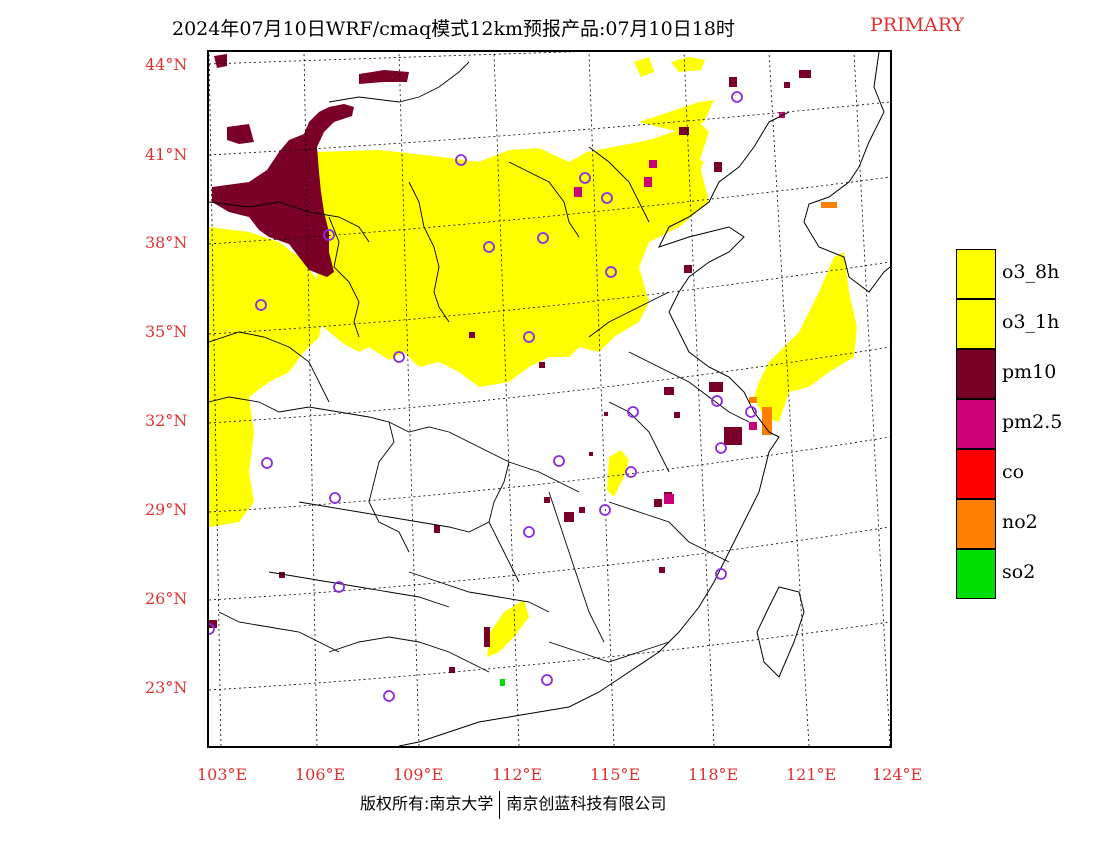 Image resolution: width=1100 pixels, height=850 pixels. I want to click on lon-label-109e: 109°E, so click(418, 774).